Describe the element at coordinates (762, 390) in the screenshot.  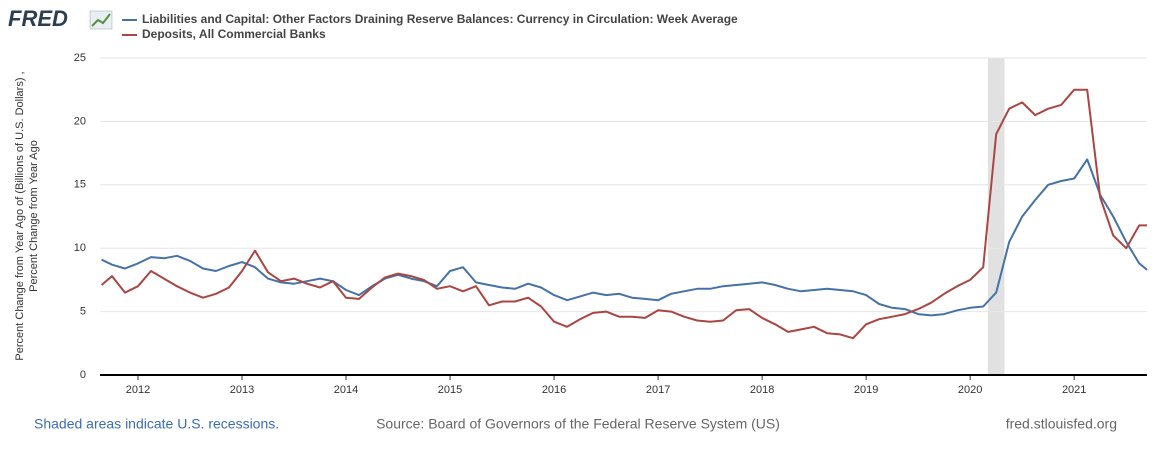
I see `x-tick-label: 2018` at that location.